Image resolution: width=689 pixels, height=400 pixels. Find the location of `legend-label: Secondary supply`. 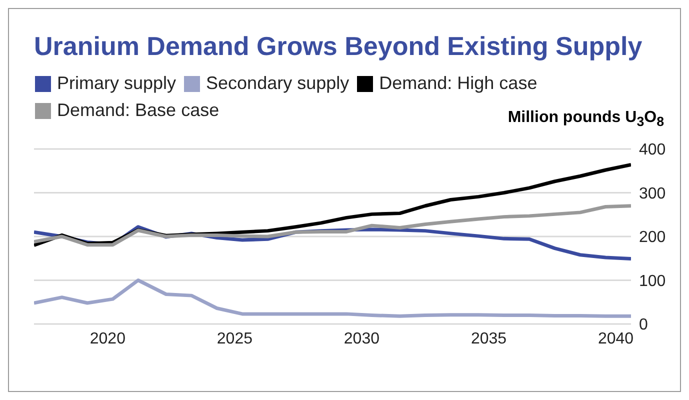

legend-label: Secondary supply is located at coordinates (278, 83).